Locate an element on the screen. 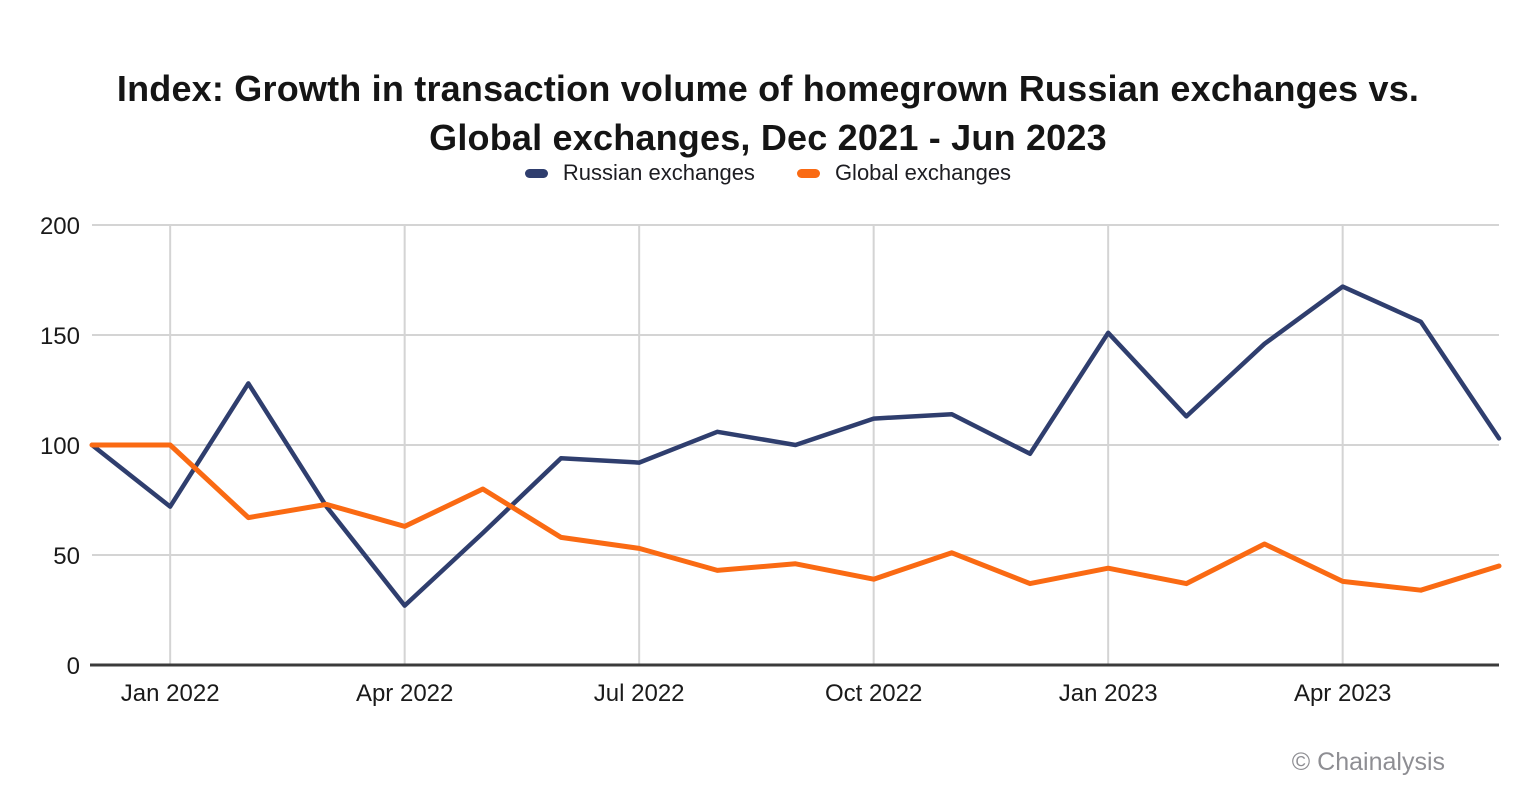  x-tick-label: Jan 2022 is located at coordinates (170, 693).